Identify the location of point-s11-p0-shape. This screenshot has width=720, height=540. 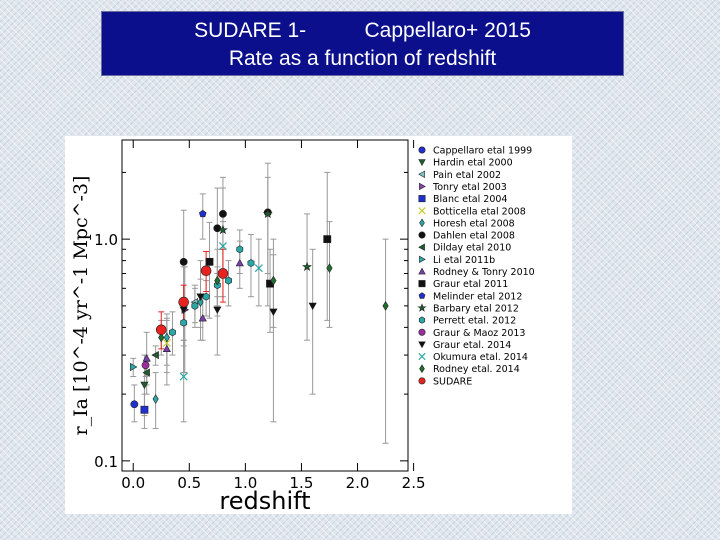
(209, 261).